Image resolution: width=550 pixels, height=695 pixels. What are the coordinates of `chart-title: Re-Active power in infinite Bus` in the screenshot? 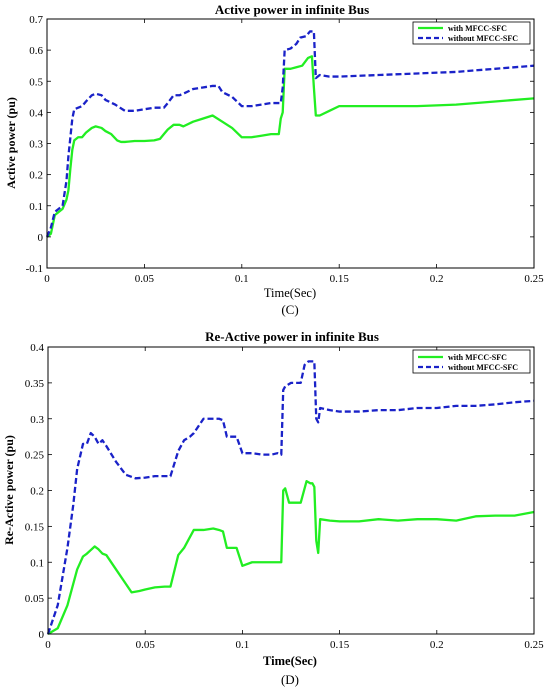 It's located at (292, 336).